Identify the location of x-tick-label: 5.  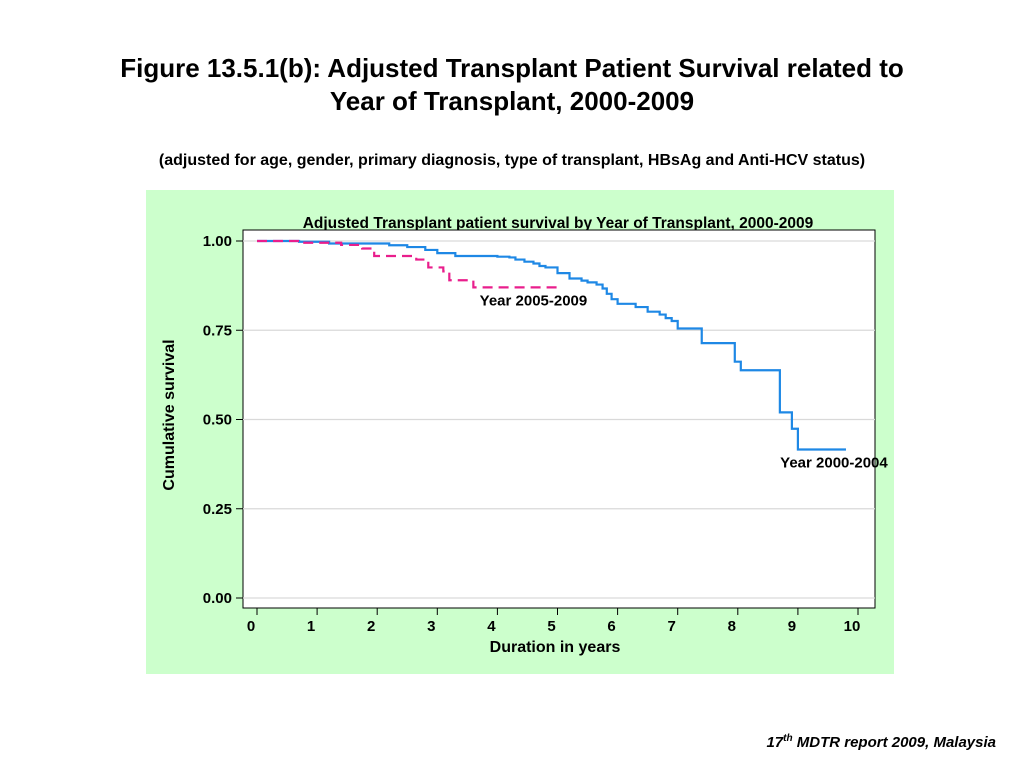
(551, 626).